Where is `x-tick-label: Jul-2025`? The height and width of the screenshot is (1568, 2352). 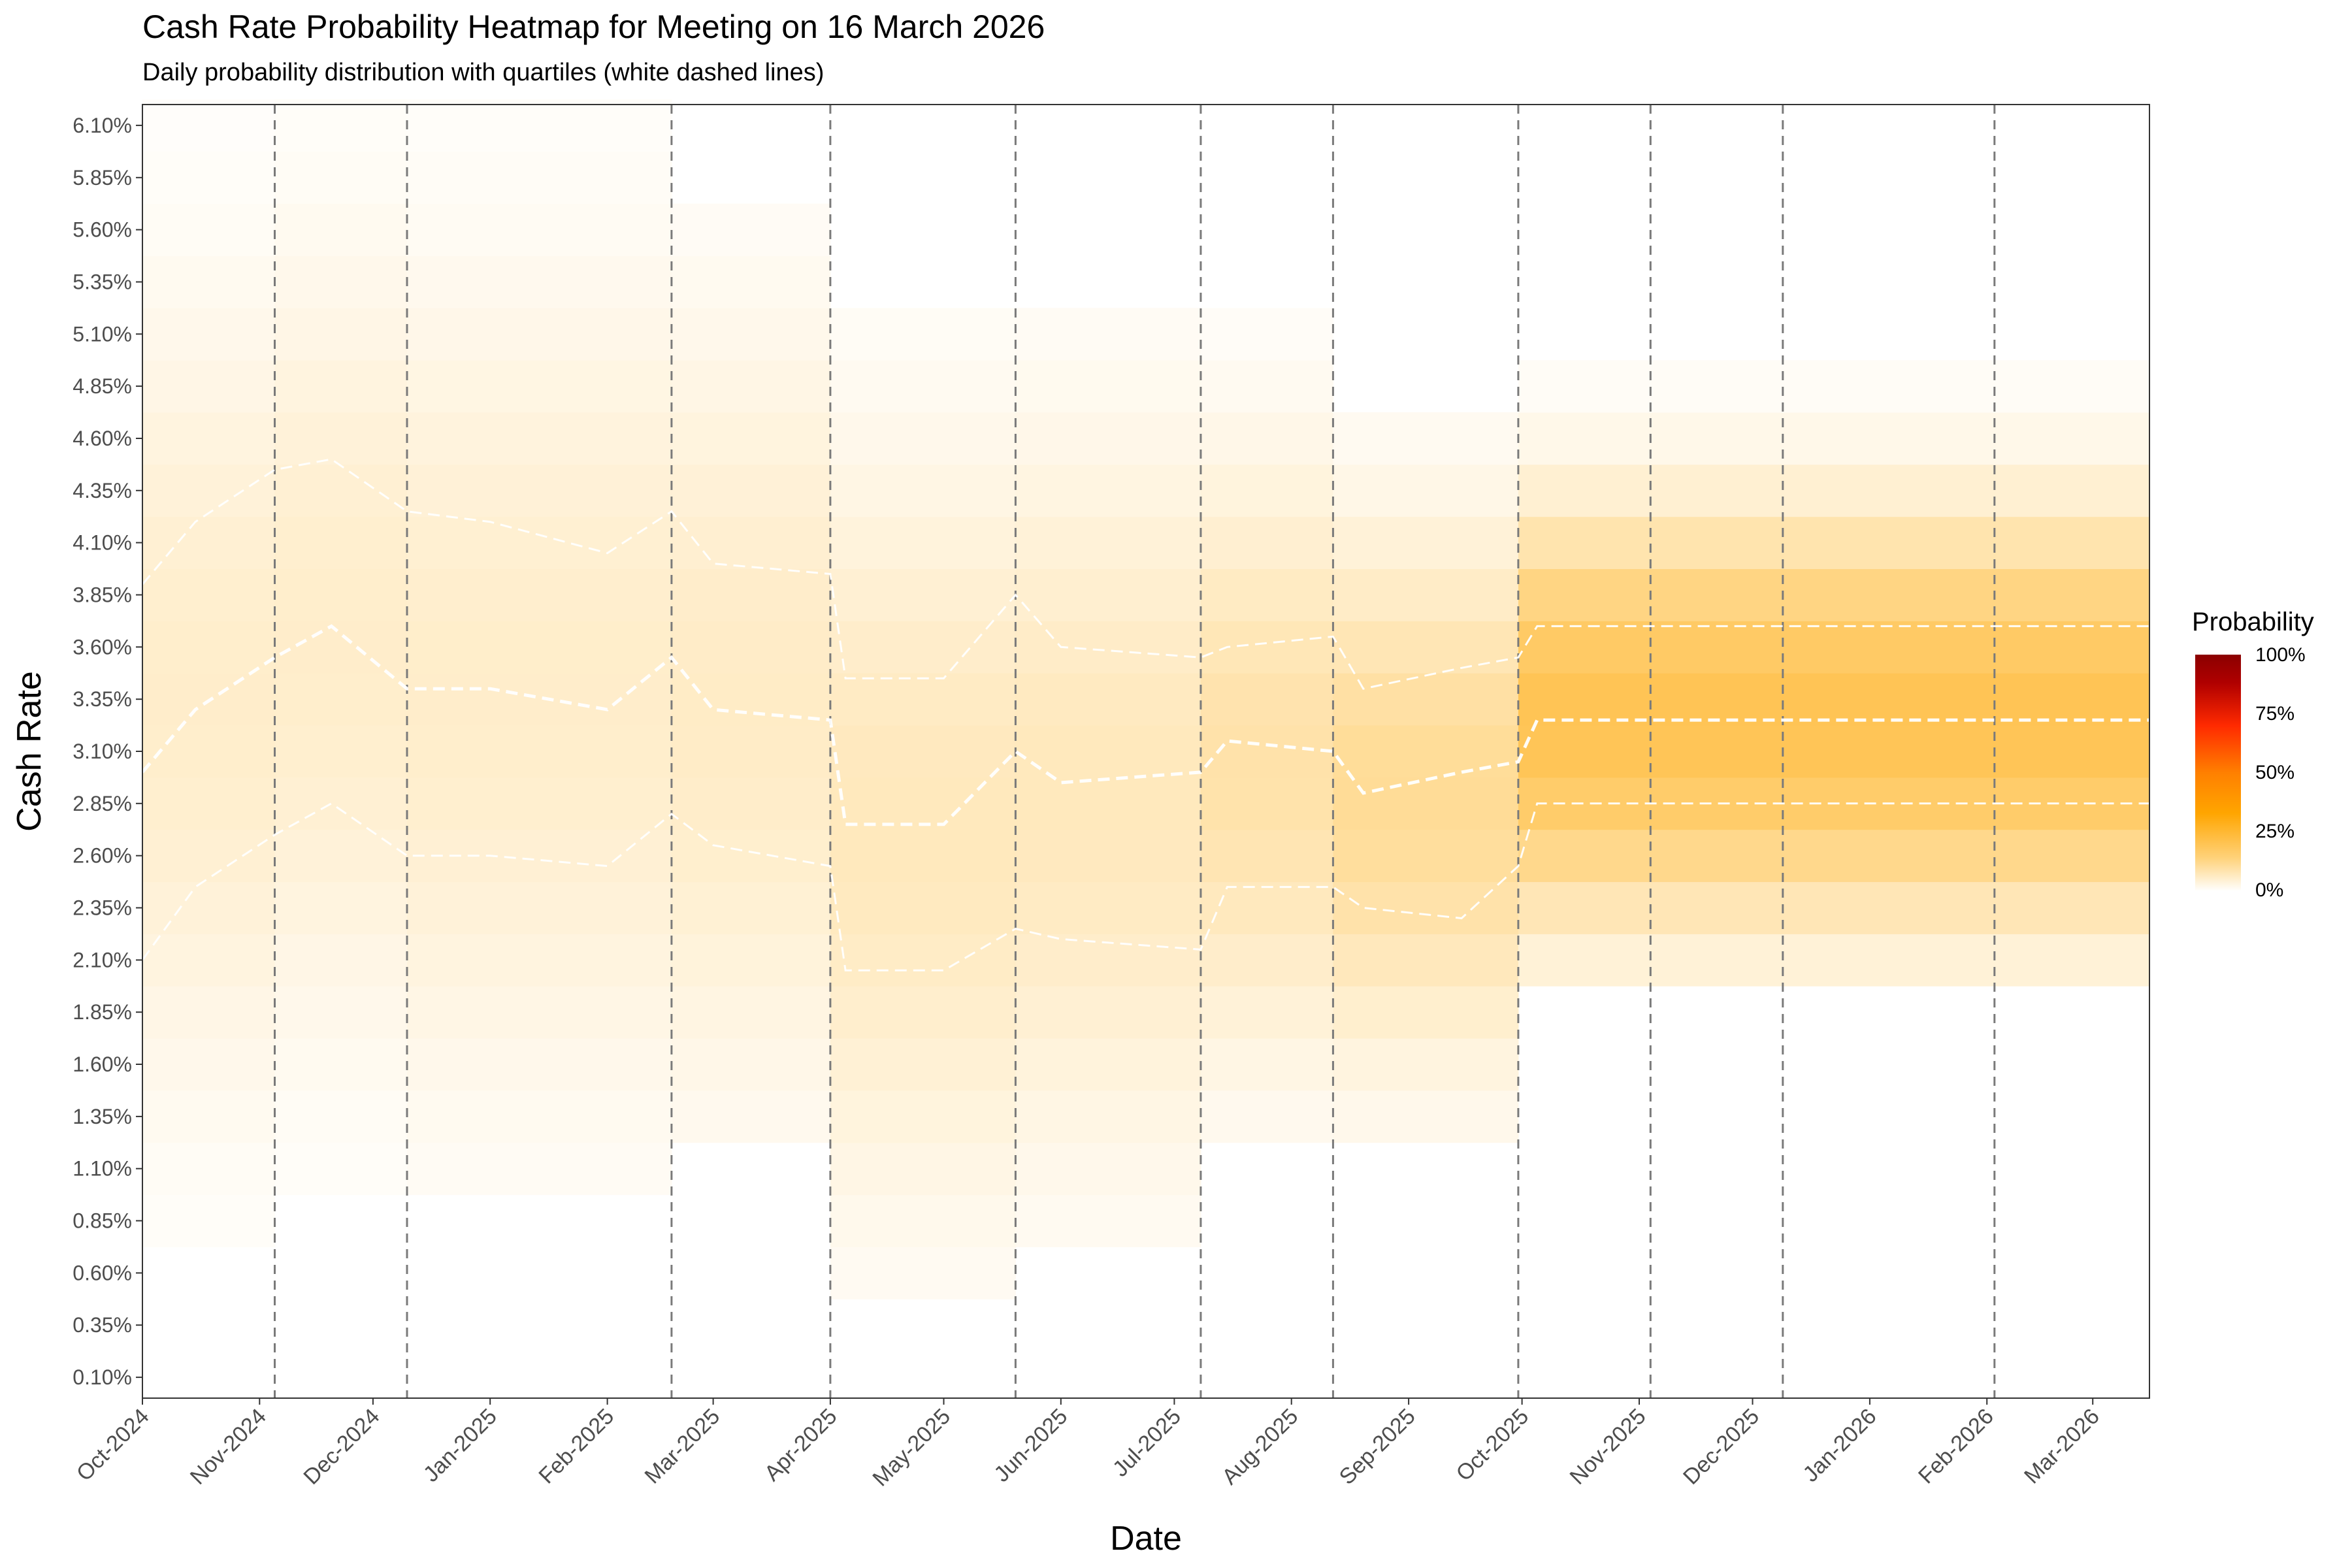
x-tick-label: Jul-2025 is located at coordinates (1147, 1443).